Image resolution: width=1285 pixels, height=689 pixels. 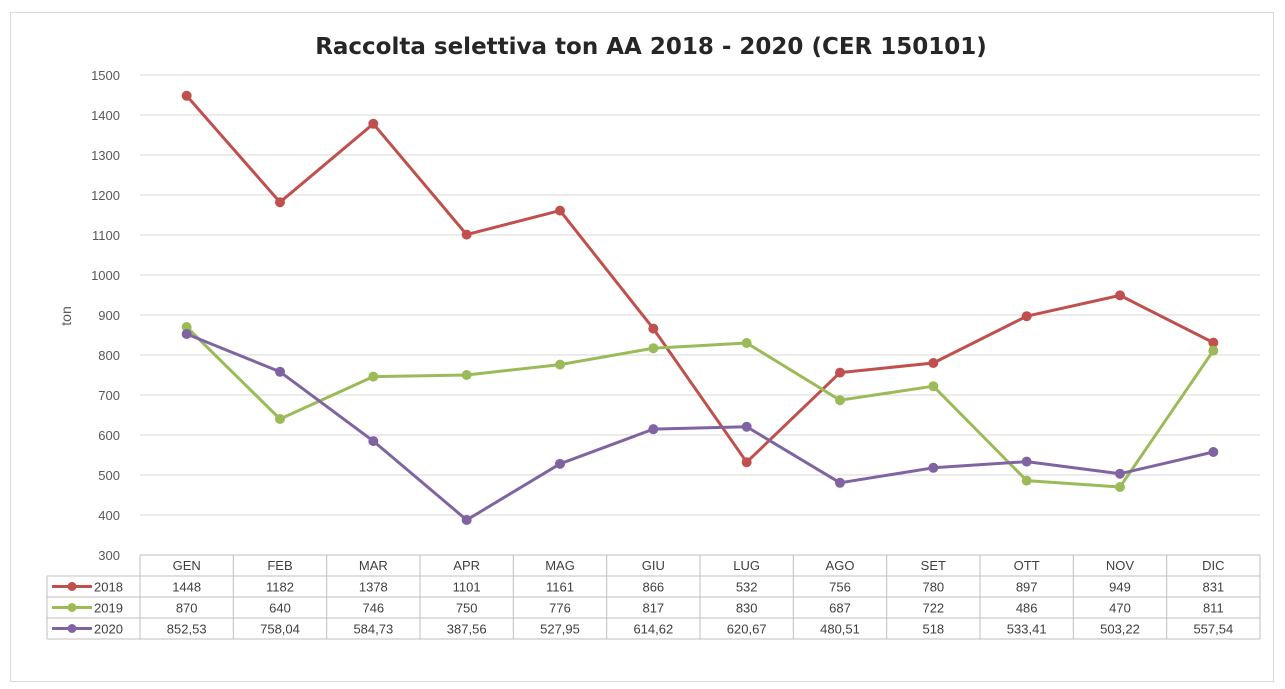 What do you see at coordinates (72, 628) in the screenshot?
I see `legend-marker-2020` at bounding box center [72, 628].